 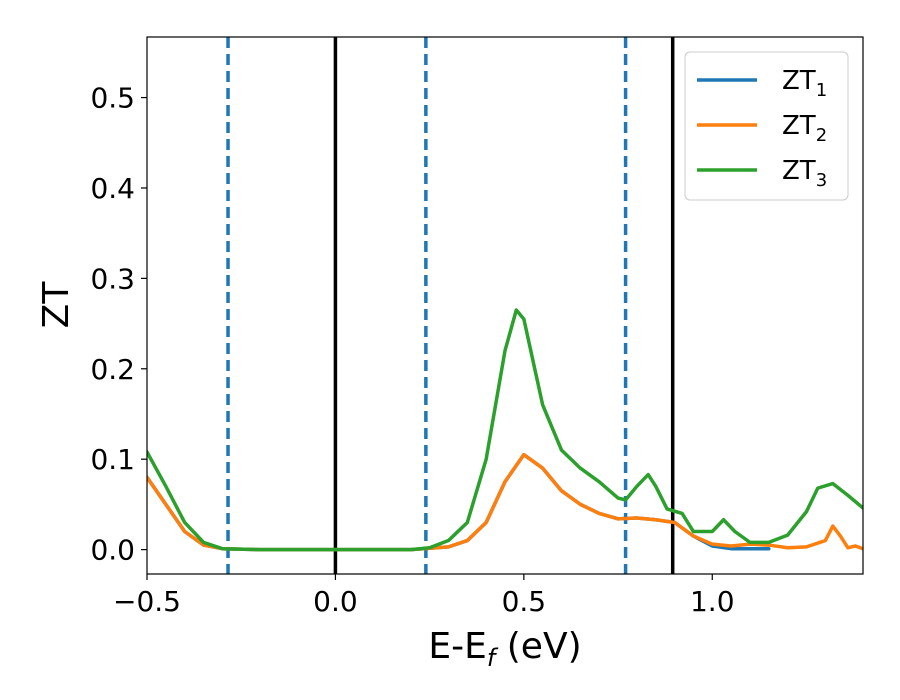 I want to click on legend-label-2: ZT2, so click(x=804, y=128).